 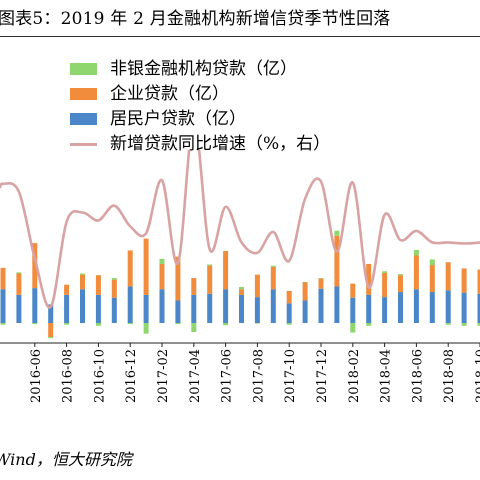 What do you see at coordinates (169, 94) in the screenshot?
I see `legend-label-corporate: 企业贷款（亿）` at bounding box center [169, 94].